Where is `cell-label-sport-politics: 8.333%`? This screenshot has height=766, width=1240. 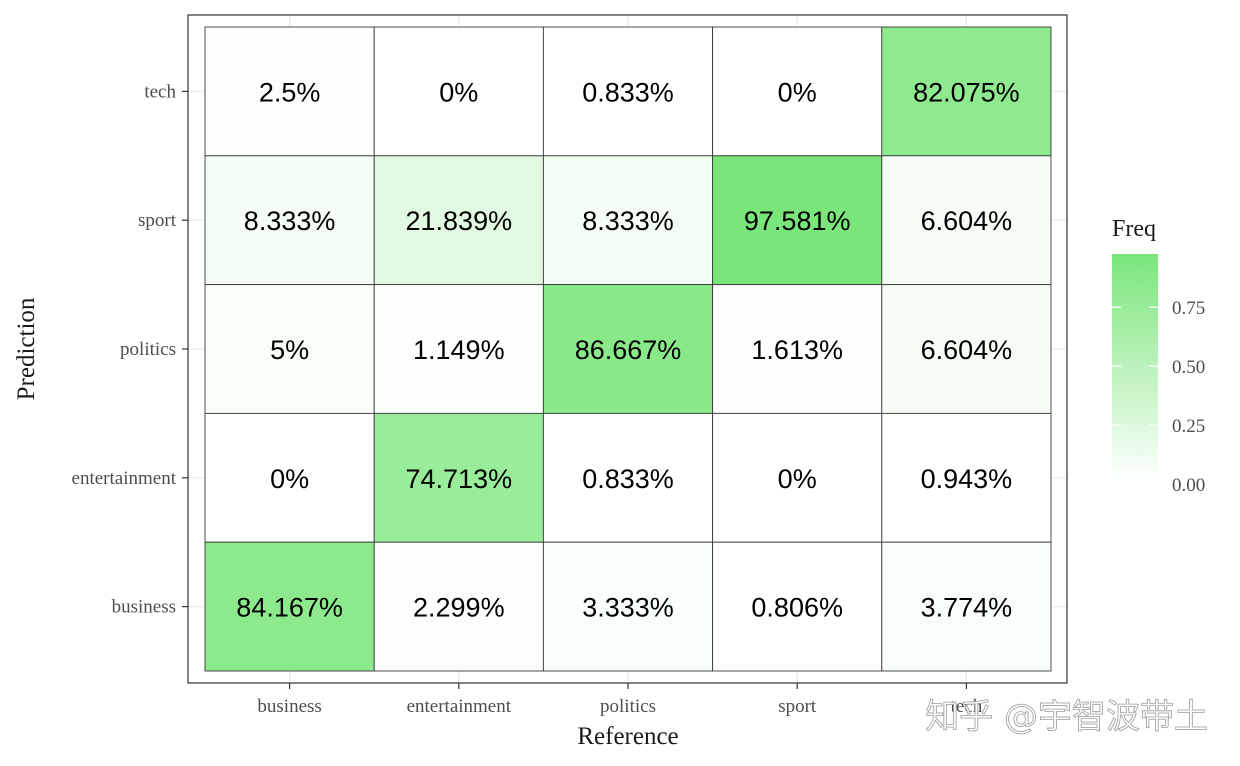
cell-label-sport-politics: 8.333% is located at coordinates (628, 221).